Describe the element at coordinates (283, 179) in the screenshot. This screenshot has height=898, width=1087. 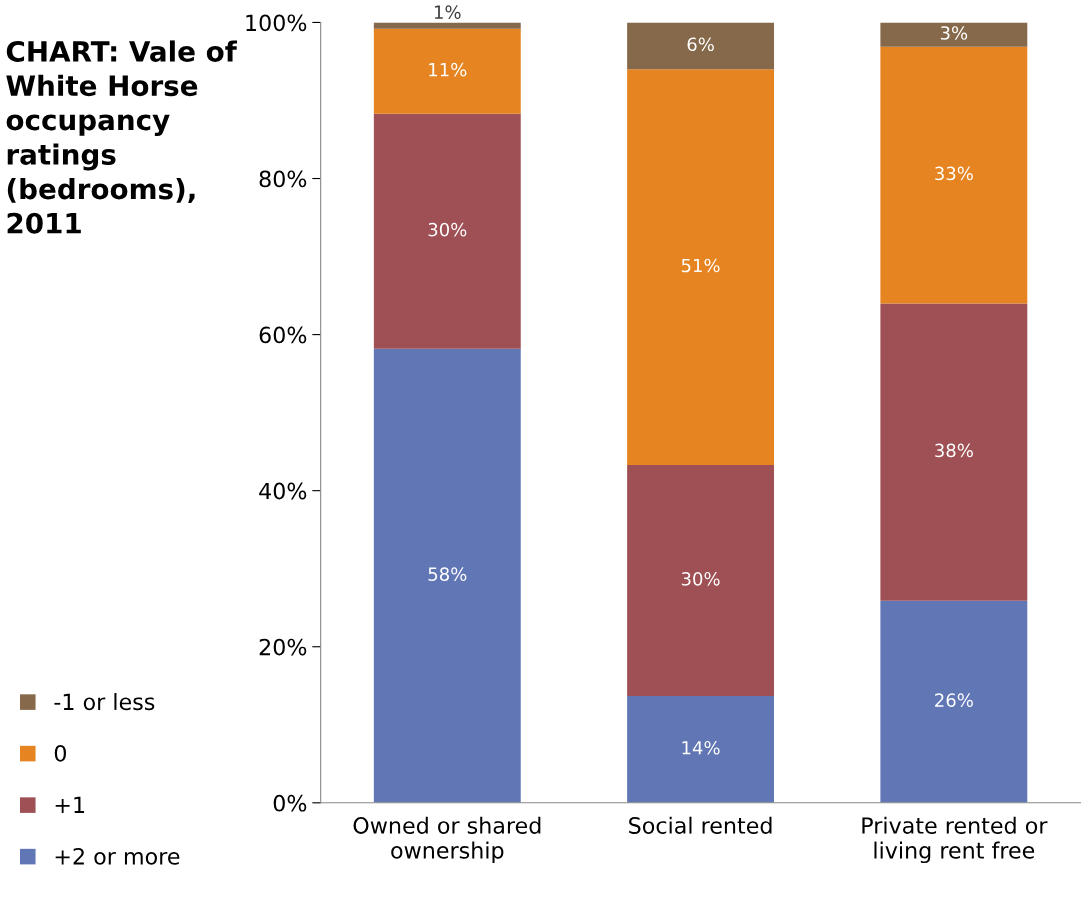
I see `y-tick-label: 80%` at that location.